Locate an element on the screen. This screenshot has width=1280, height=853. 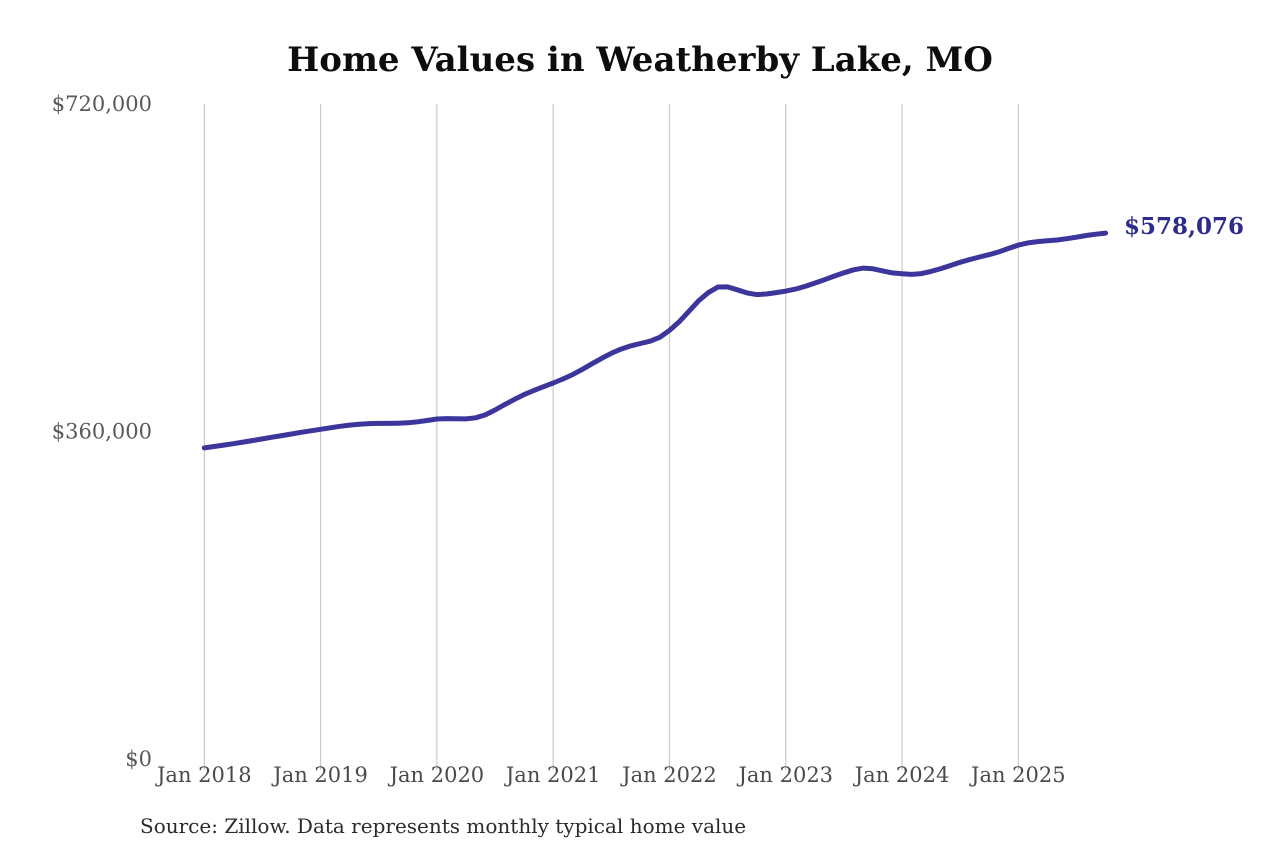
y-axis-tick-label: $720,000 is located at coordinates (102, 104).